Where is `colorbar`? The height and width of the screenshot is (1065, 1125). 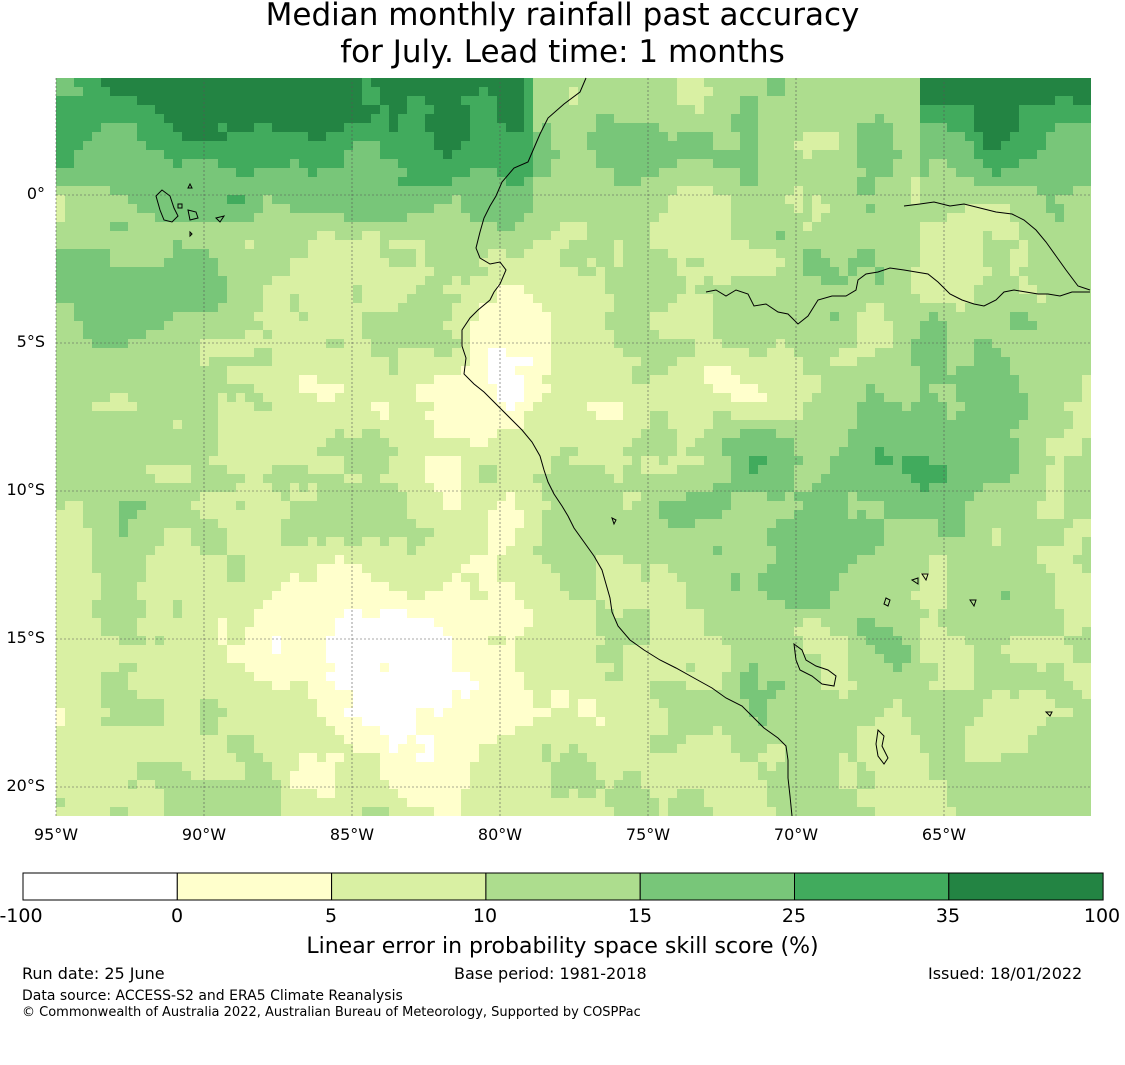
colorbar is located at coordinates (563, 886).